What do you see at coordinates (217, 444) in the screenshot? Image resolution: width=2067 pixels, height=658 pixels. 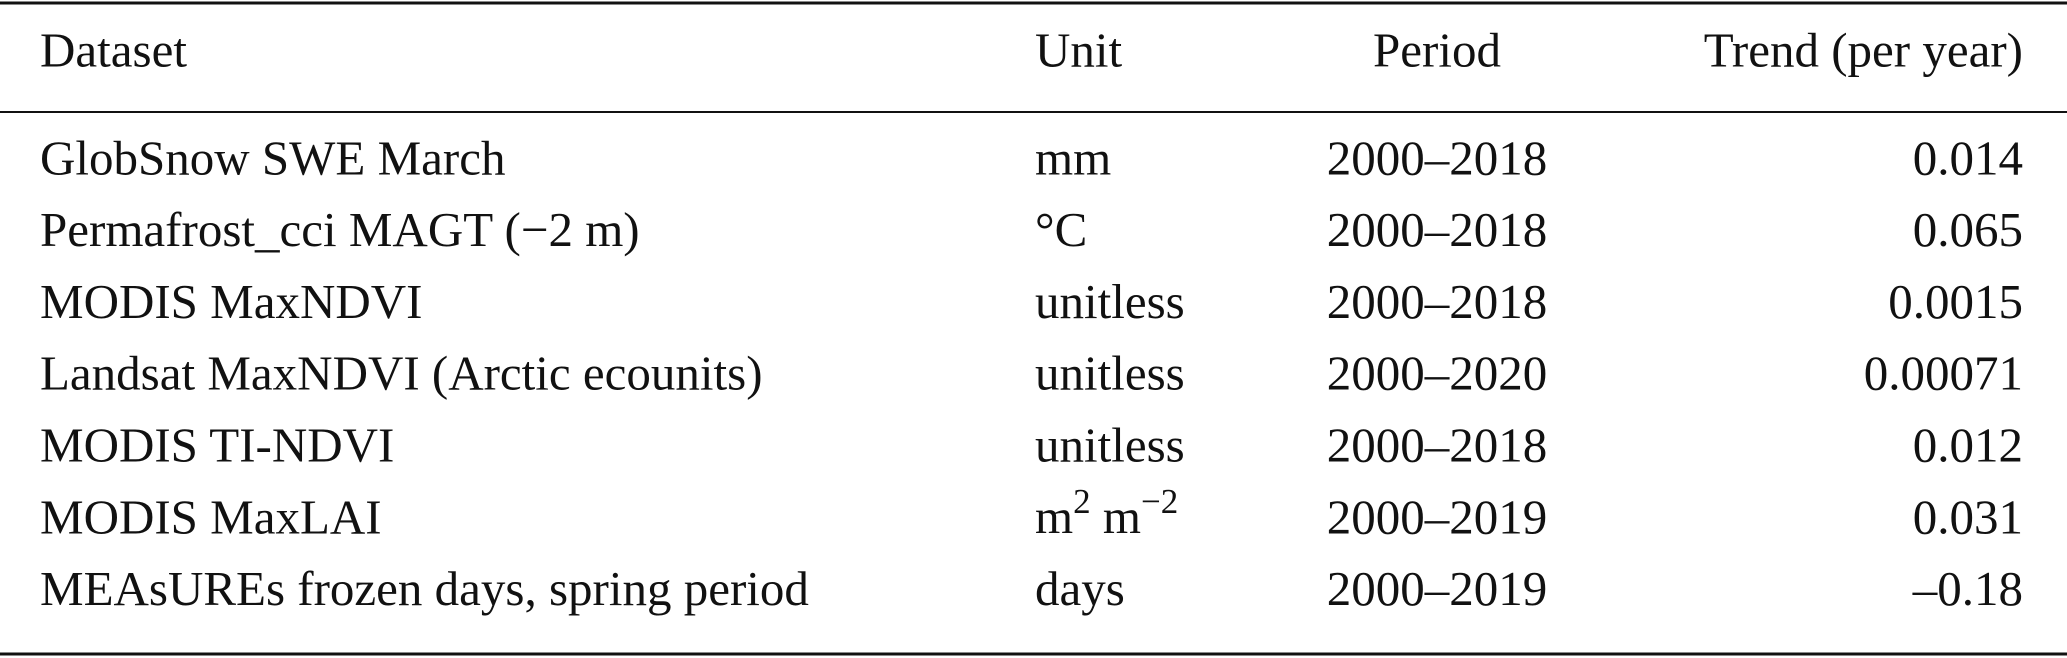 I see `table-cell: MODIS TI-NDVI` at bounding box center [217, 444].